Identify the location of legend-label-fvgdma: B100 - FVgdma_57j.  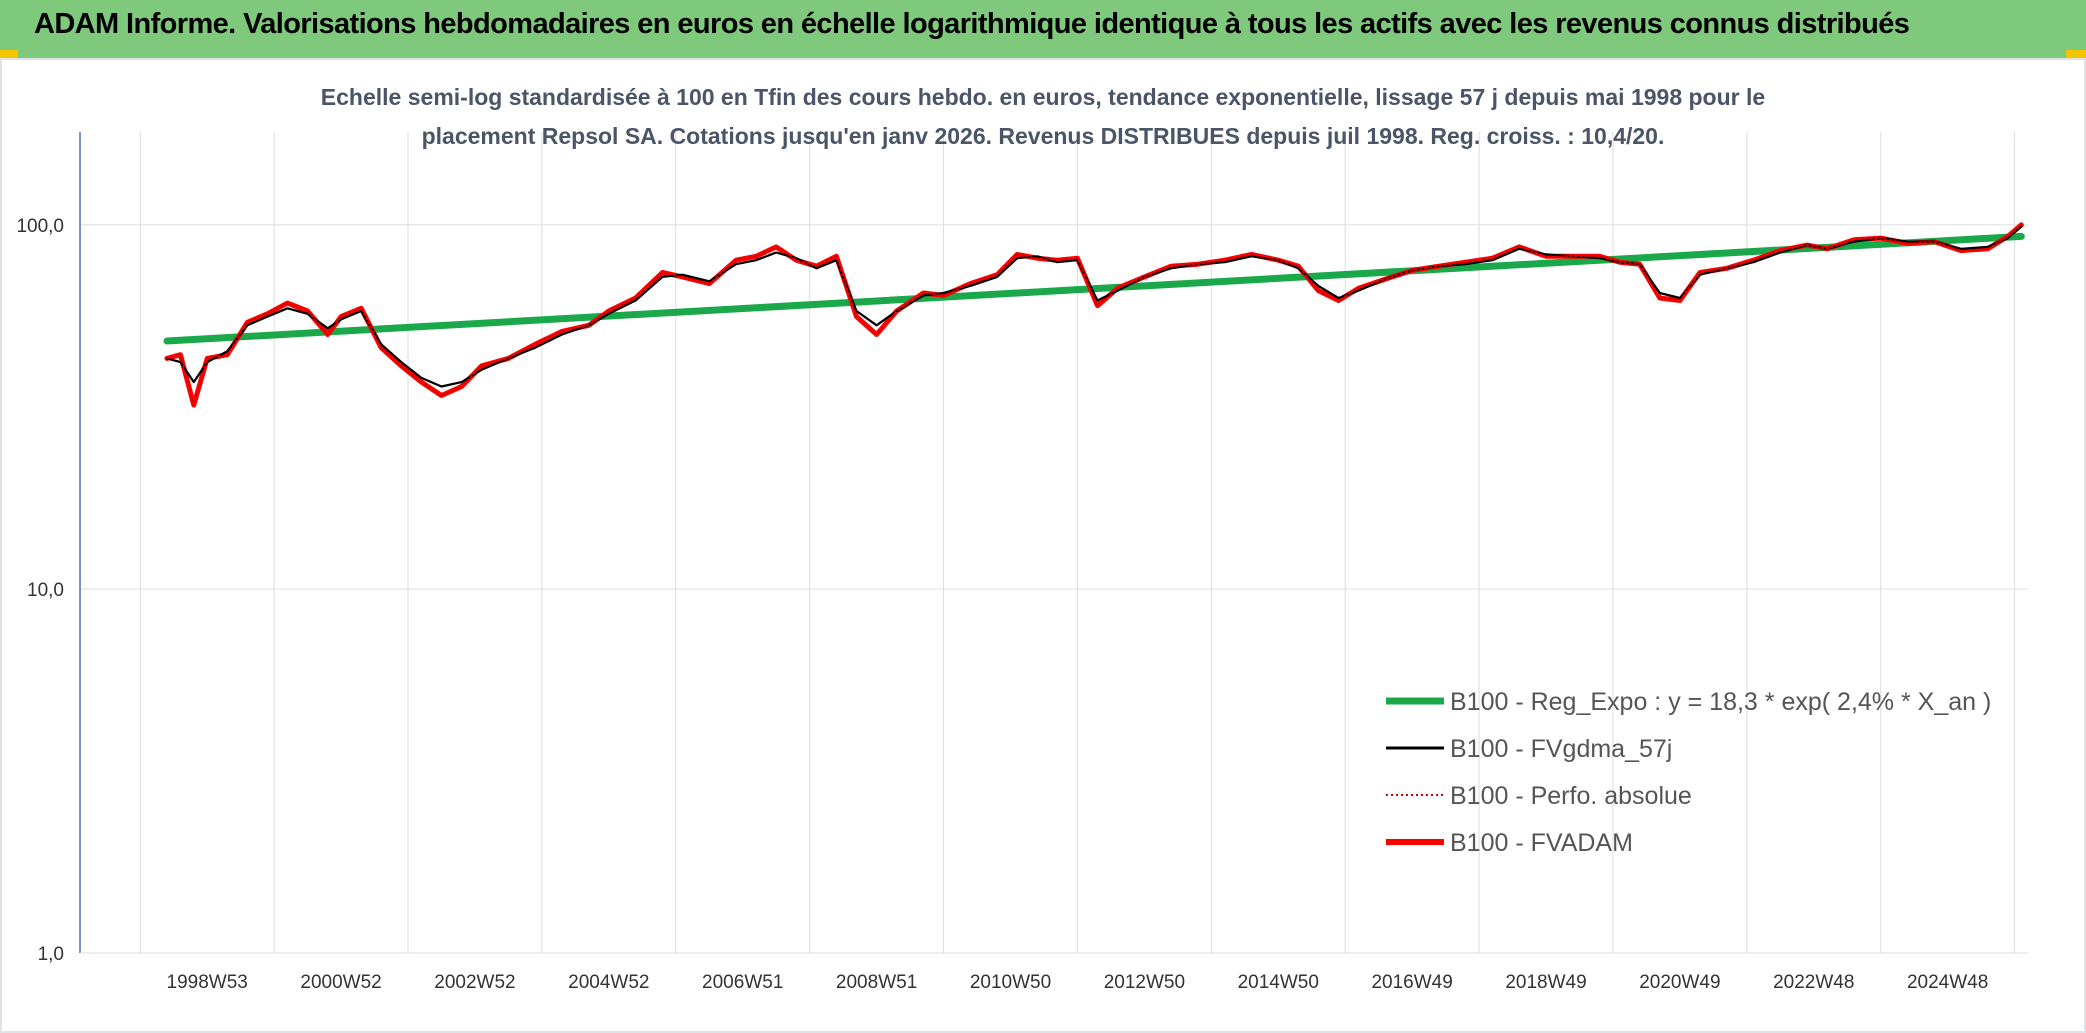
(1561, 749).